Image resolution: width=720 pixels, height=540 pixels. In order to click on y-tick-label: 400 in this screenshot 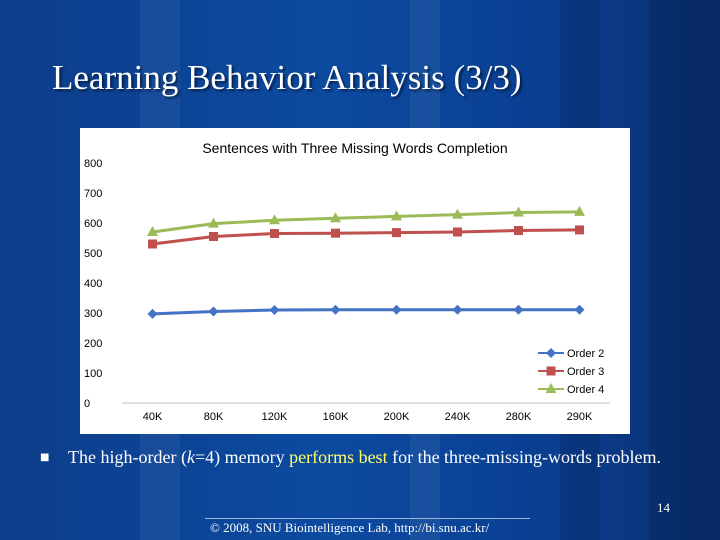, I will do `click(93, 284)`.